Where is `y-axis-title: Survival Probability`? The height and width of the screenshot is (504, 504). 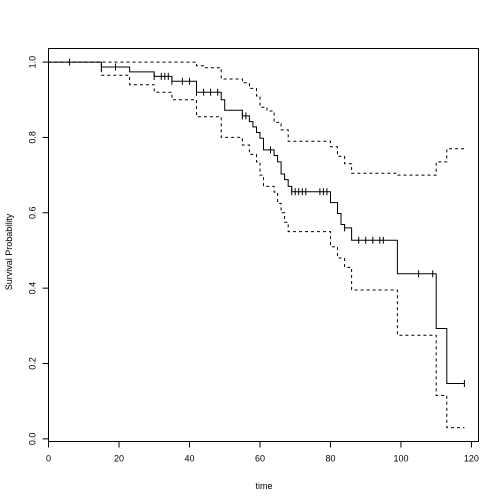
y-axis-title: Survival Probability is located at coordinates (9, 251).